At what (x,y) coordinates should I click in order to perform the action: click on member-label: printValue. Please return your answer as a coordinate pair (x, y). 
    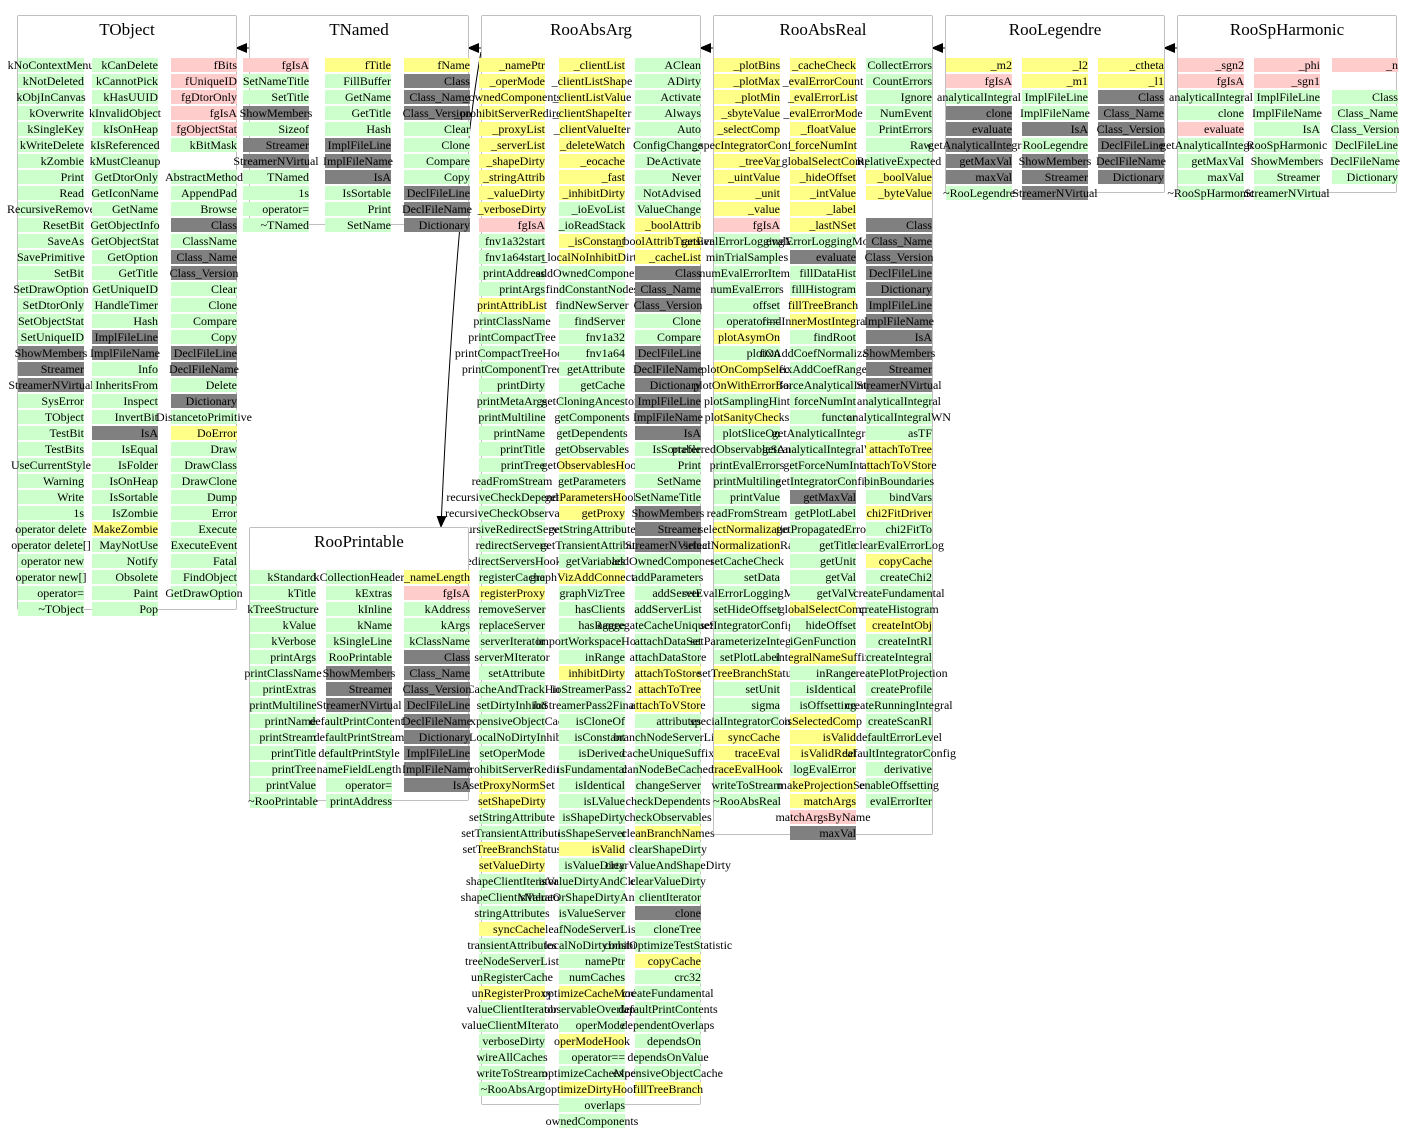
    Looking at the image, I should click on (755, 497).